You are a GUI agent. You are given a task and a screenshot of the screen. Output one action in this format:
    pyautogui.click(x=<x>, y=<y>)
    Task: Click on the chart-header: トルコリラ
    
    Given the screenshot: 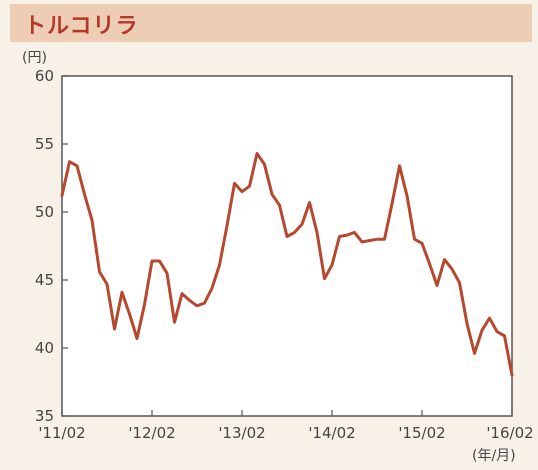 What is the action you would take?
    pyautogui.click(x=271, y=23)
    